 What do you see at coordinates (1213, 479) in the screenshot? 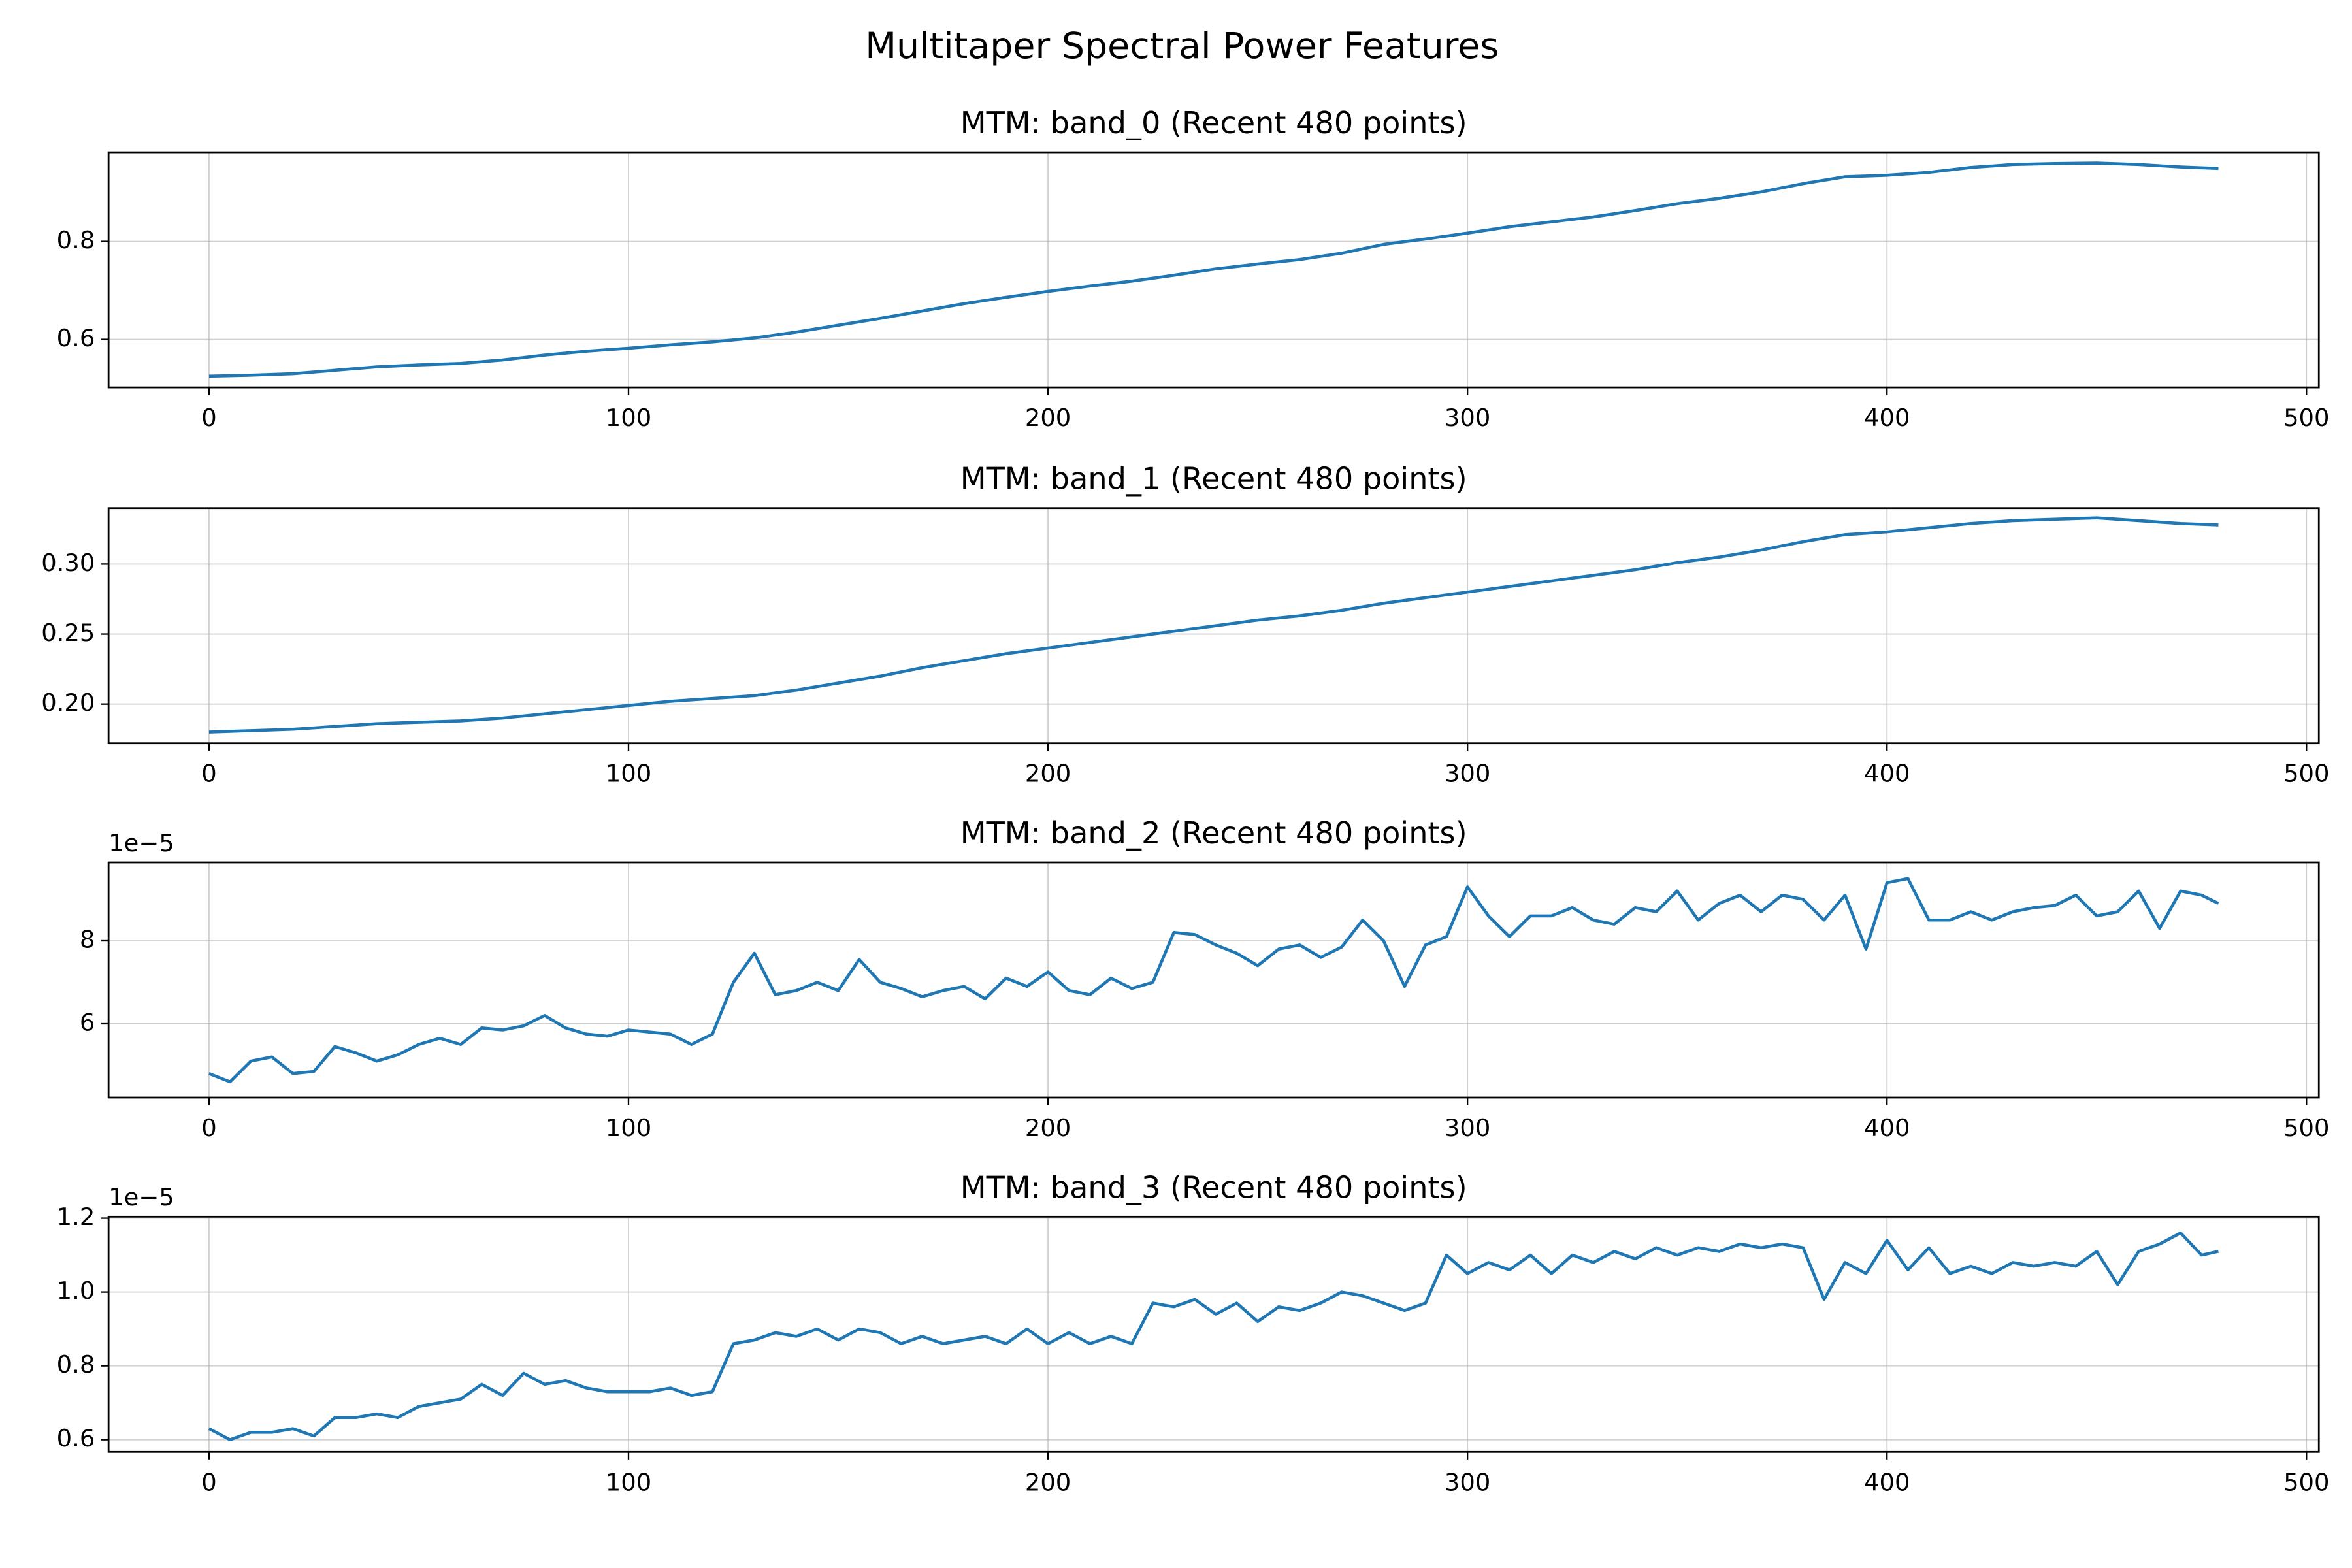
I see `subplot-title: MTM: band_1 (Recent 480 points)` at bounding box center [1213, 479].